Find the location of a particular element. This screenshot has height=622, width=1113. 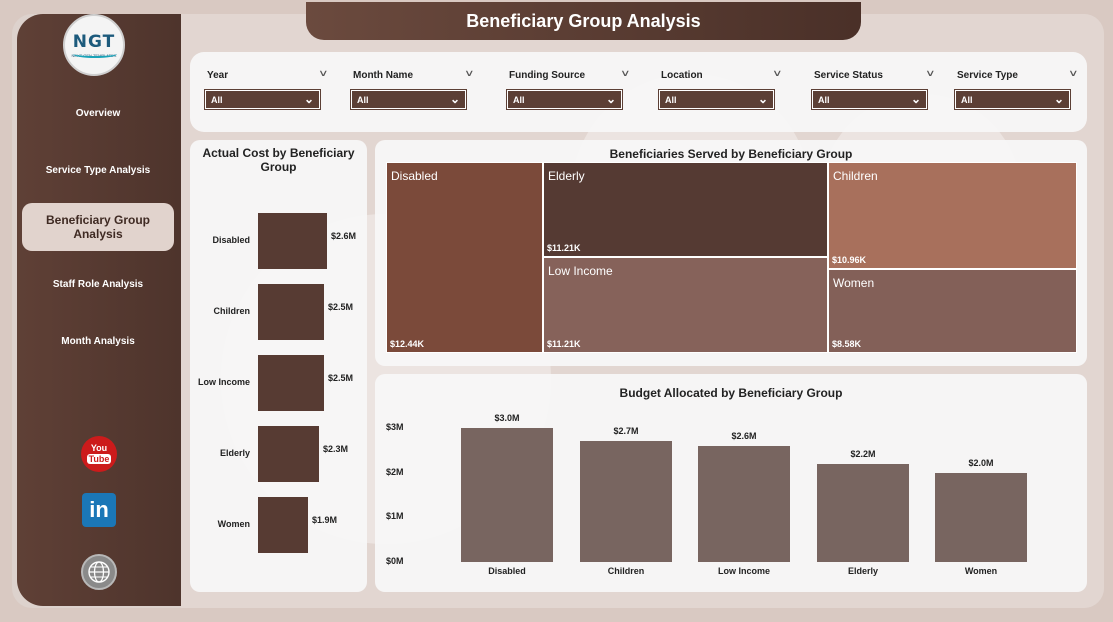

x-axis-tick-label: Low Income is located at coordinates (743, 571).